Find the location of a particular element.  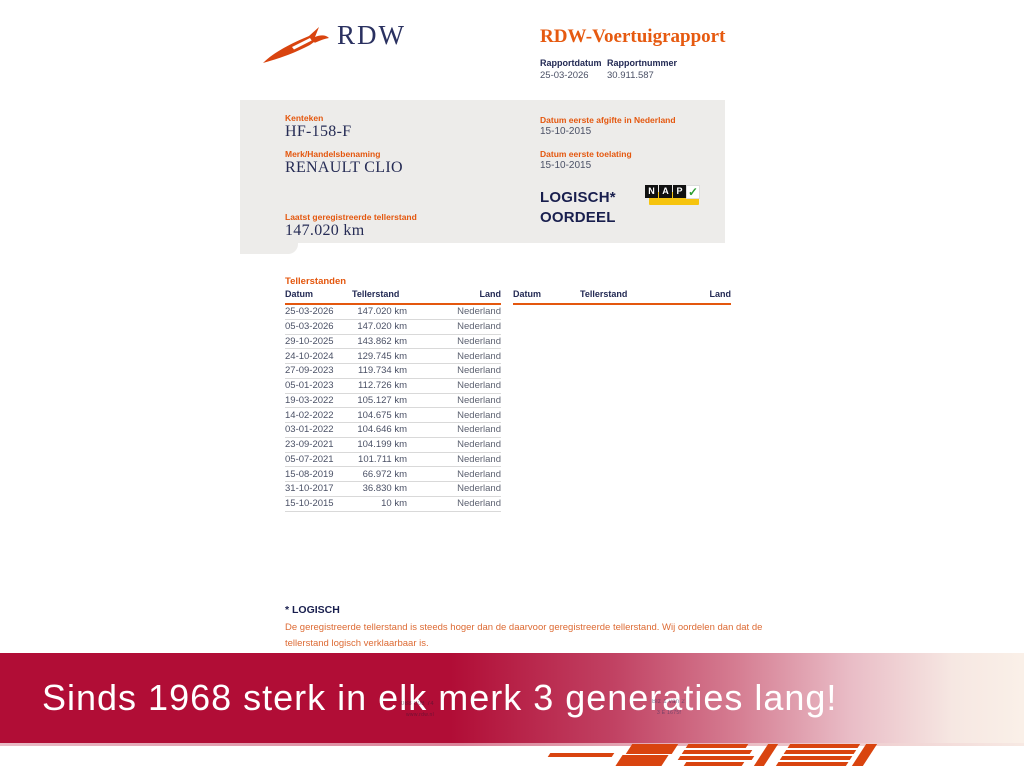

odometer-row: 29-10-2025 143.862 km Nederland is located at coordinates (393, 342).